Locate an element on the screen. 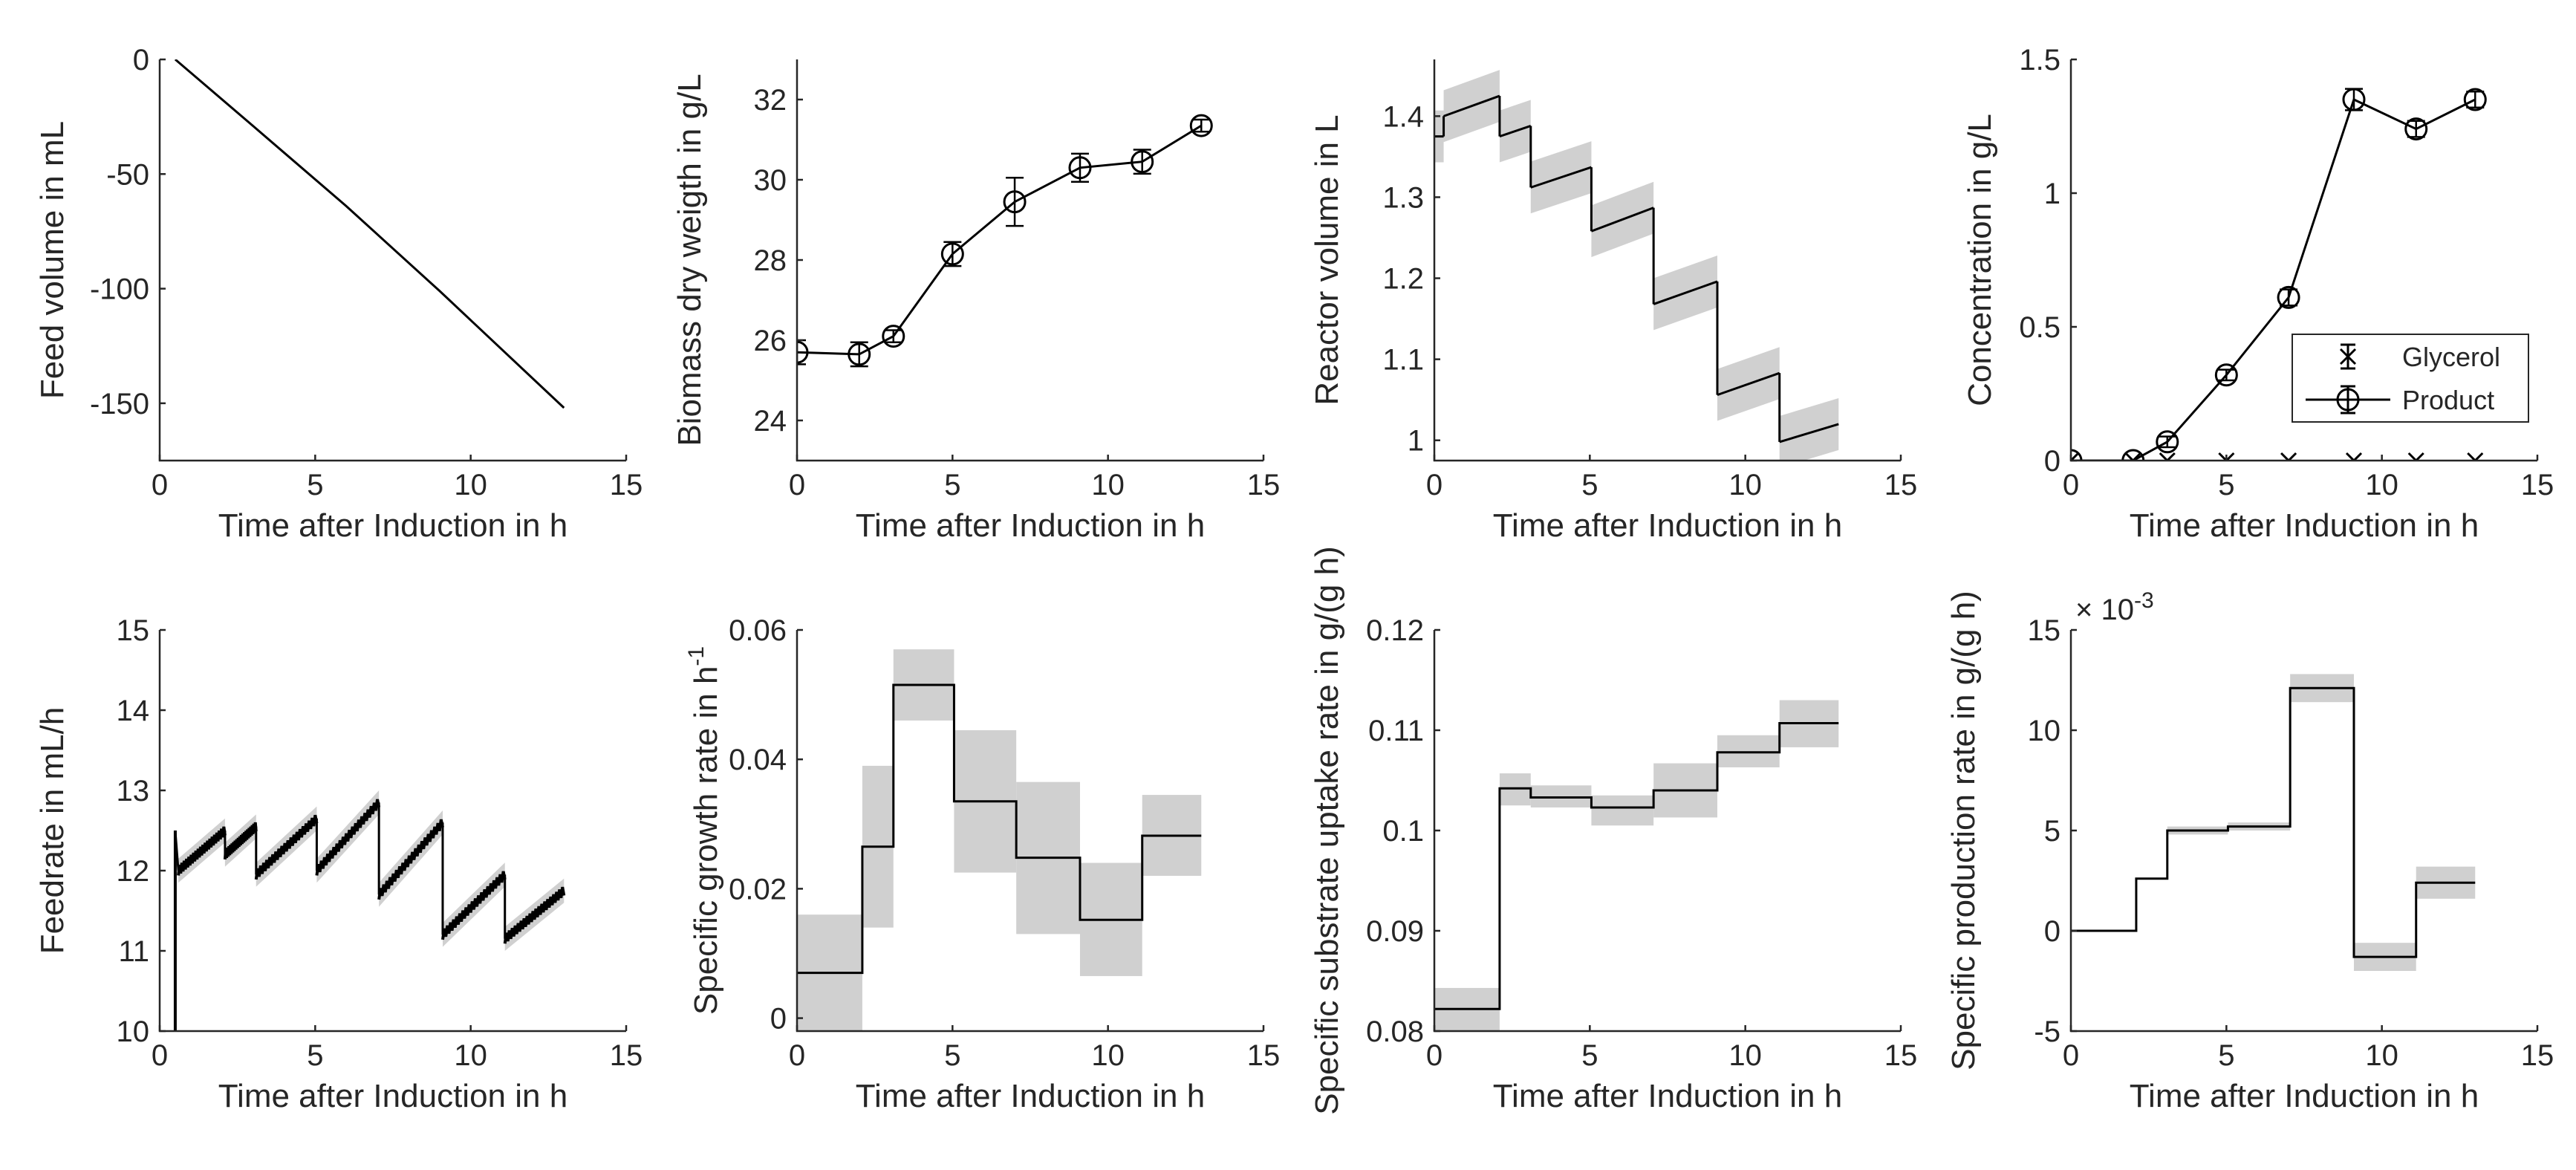 This screenshot has width=2576, height=1170. y-tick-label: 5 is located at coordinates (2052, 831).